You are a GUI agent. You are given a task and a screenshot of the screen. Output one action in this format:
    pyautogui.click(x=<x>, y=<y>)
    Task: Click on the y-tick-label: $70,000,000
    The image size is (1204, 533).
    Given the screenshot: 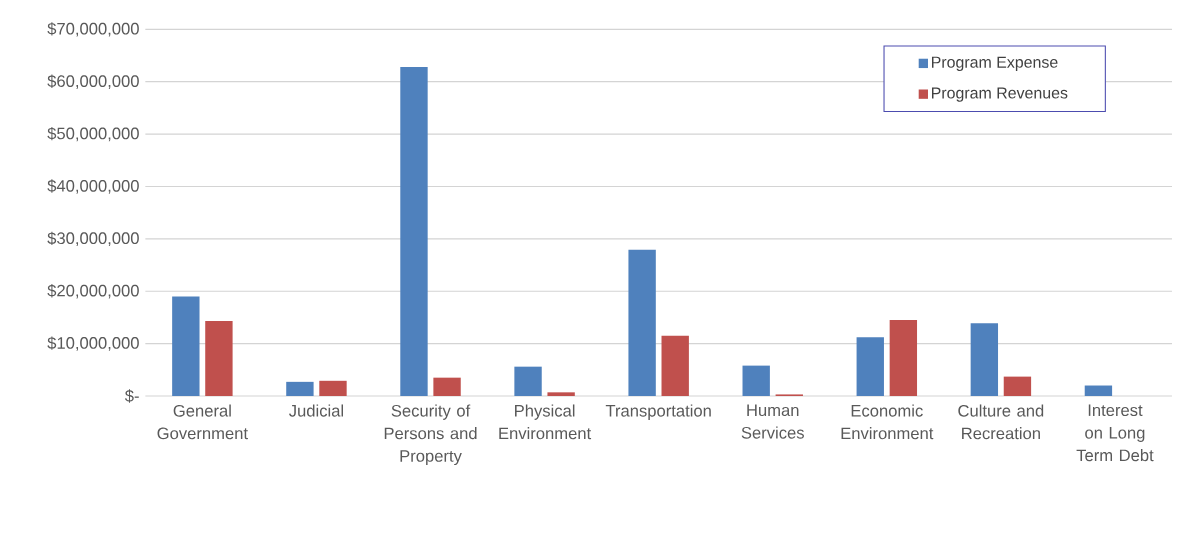 What is the action you would take?
    pyautogui.click(x=93, y=29)
    